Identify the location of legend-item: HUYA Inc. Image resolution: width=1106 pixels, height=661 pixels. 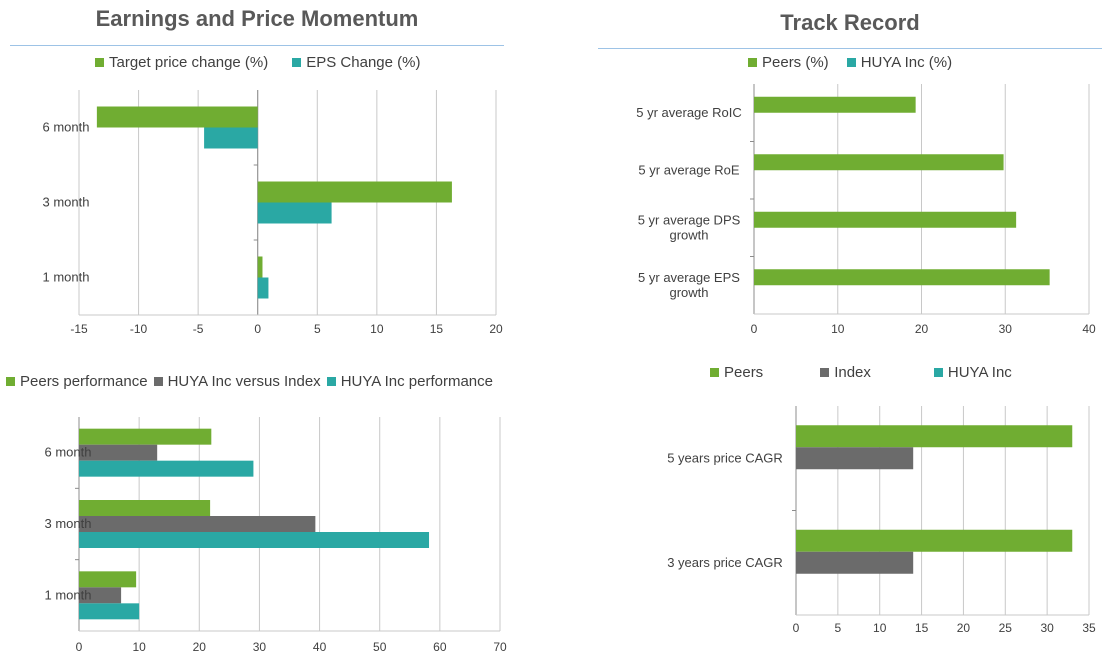
(972, 372).